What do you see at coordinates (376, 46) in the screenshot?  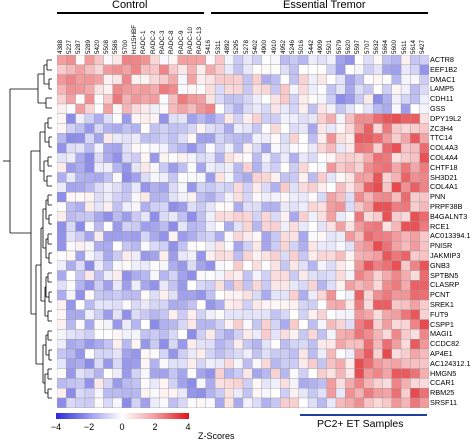 I see `sample-label: 5632` at bounding box center [376, 46].